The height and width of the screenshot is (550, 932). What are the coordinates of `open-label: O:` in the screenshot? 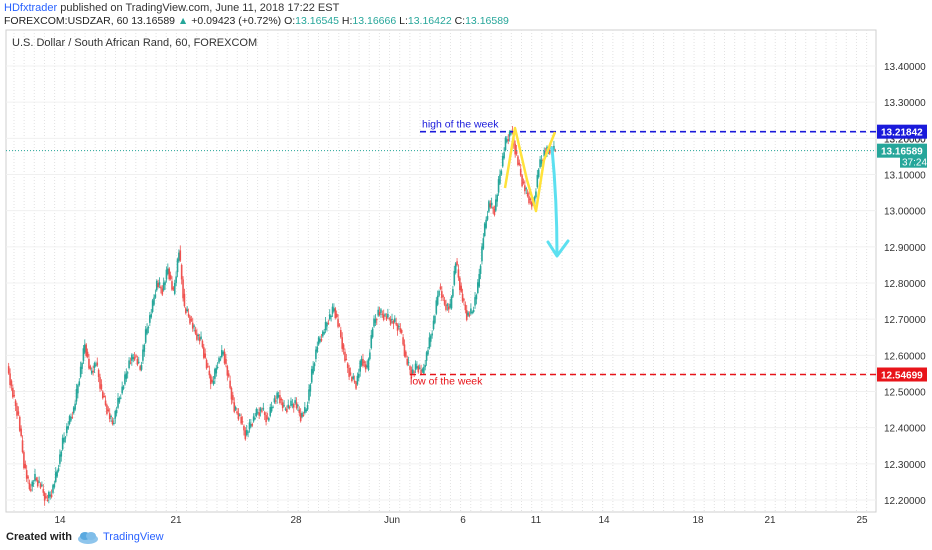 It's located at (290, 21).